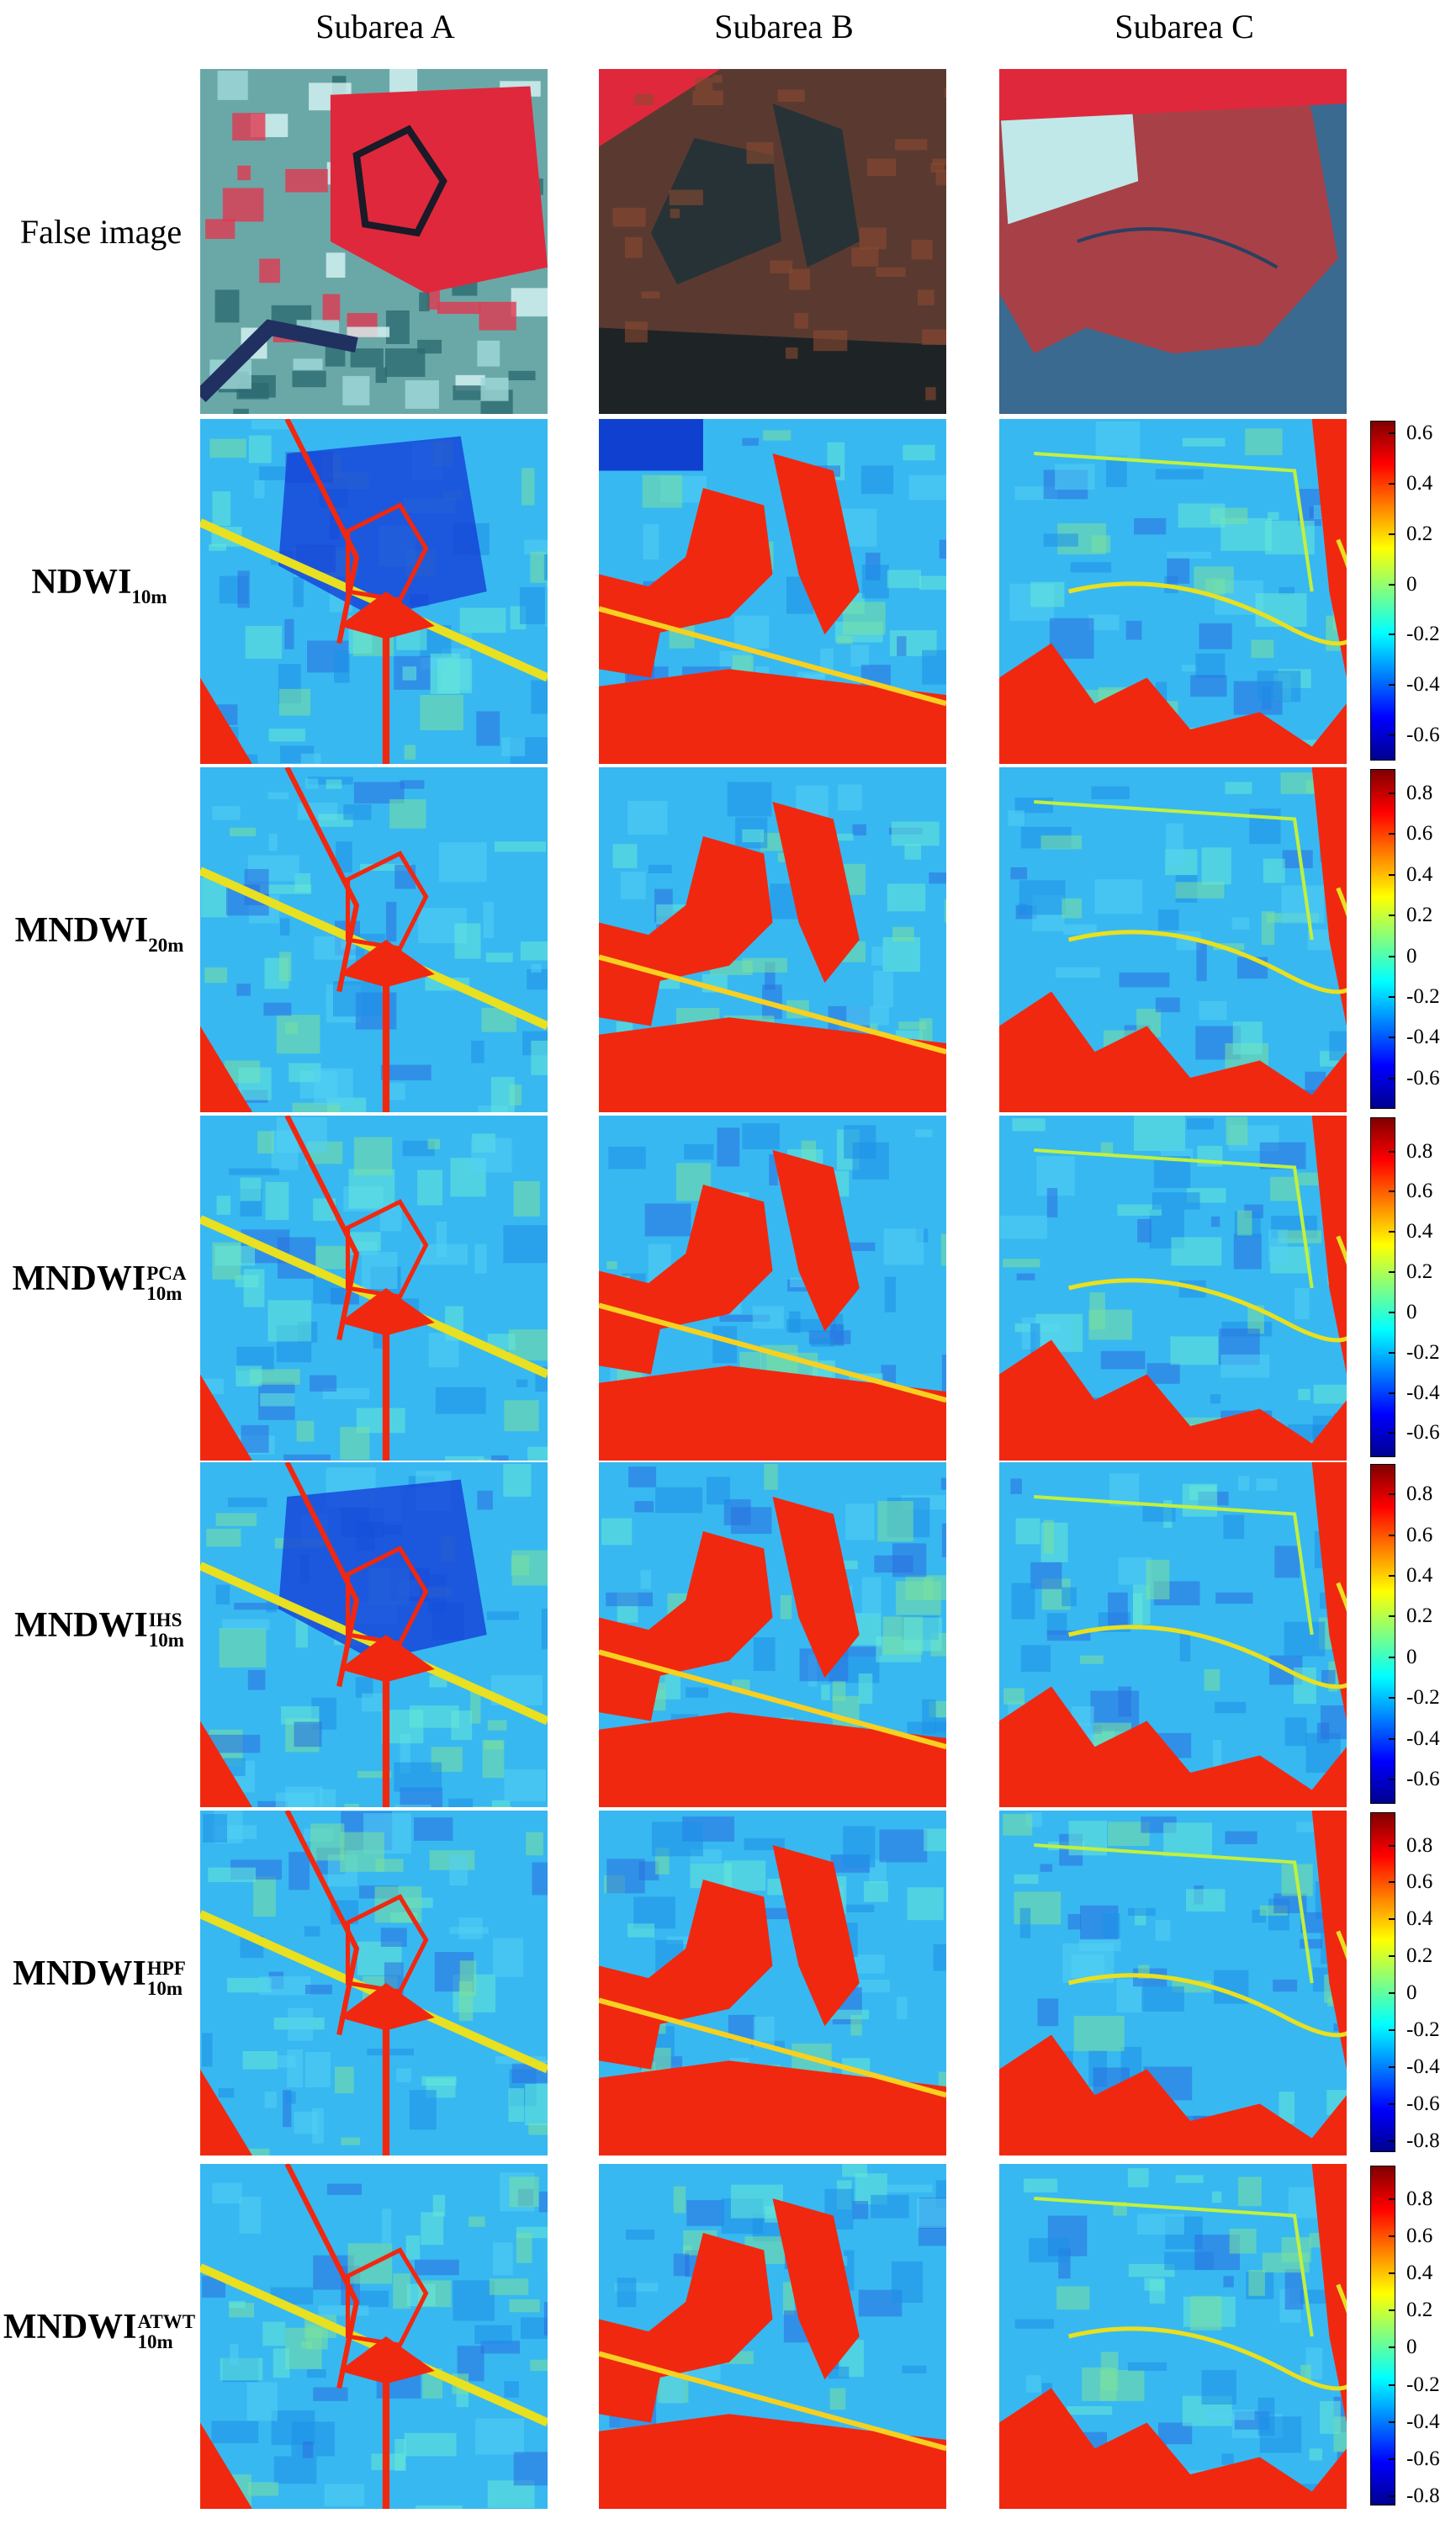 Image resolution: width=1456 pixels, height=2524 pixels. Describe the element at coordinates (1382, 2335) in the screenshot. I see `colorbar-mndwi-atwt` at that location.